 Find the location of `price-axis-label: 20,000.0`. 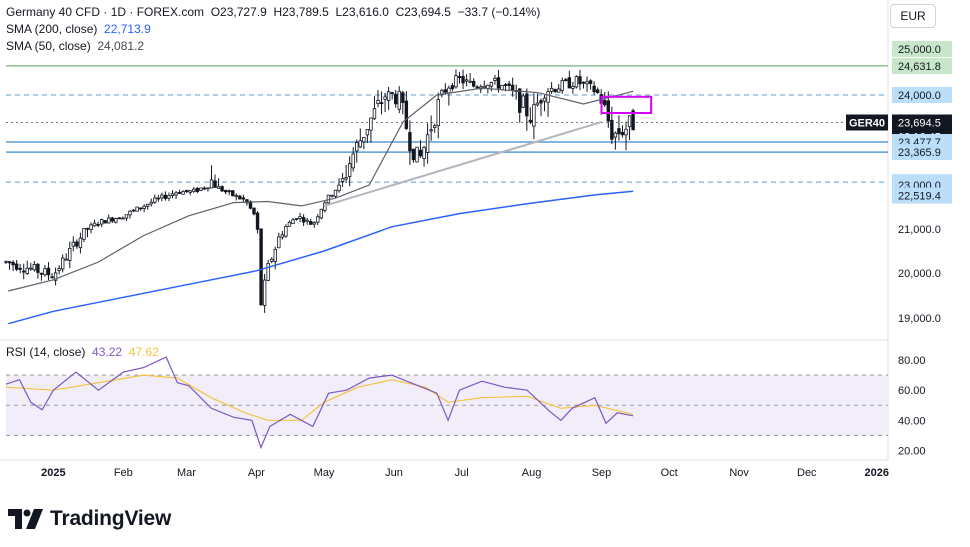

price-axis-label: 20,000.0 is located at coordinates (919, 274).